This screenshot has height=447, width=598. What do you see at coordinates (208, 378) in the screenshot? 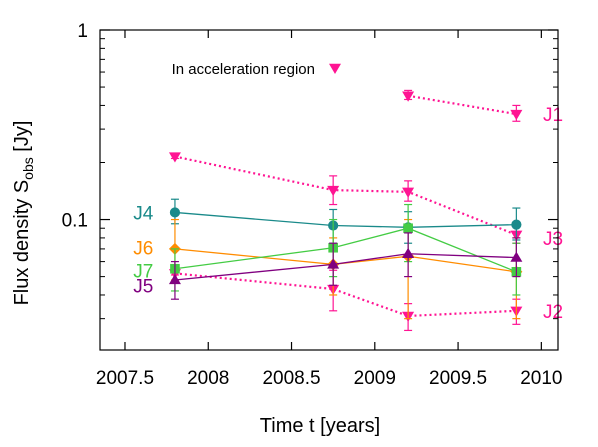
I see `x-tick-label: 2008` at bounding box center [208, 378].